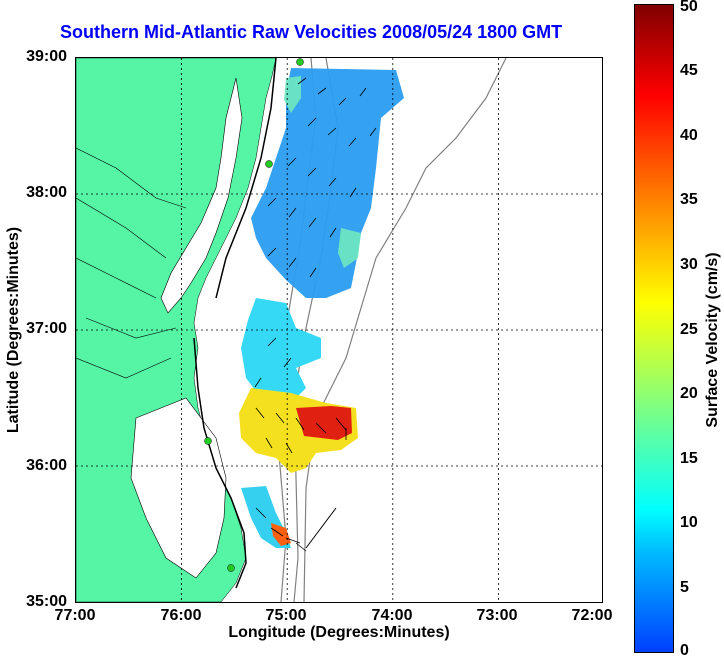 The width and height of the screenshot is (724, 660). What do you see at coordinates (339, 632) in the screenshot?
I see `x-axis-label: Longitude (Degrees:Minutes)` at bounding box center [339, 632].